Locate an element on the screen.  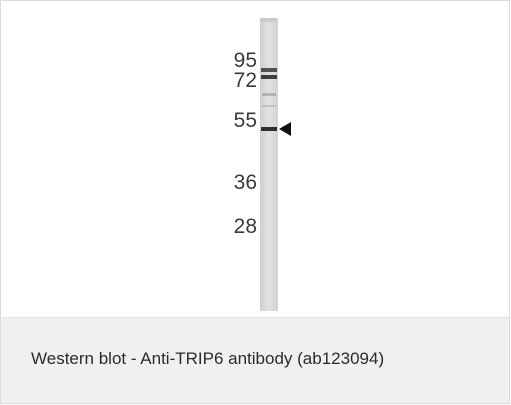
band-target is located at coordinates (269, 129).